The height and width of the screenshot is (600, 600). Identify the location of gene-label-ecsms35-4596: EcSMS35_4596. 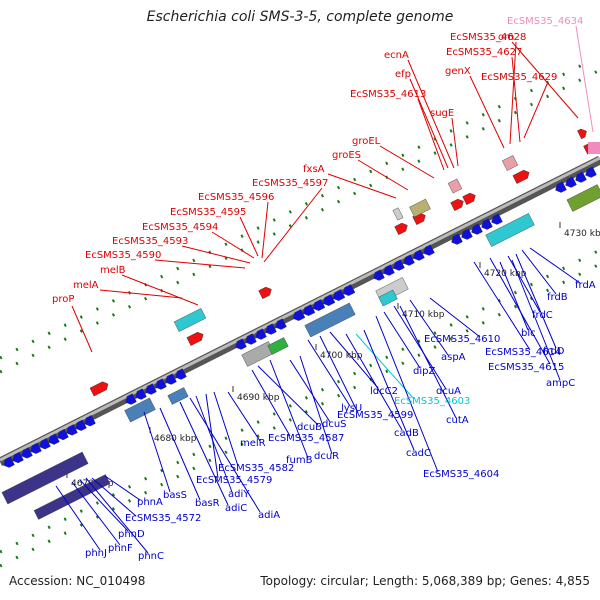
(236, 197).